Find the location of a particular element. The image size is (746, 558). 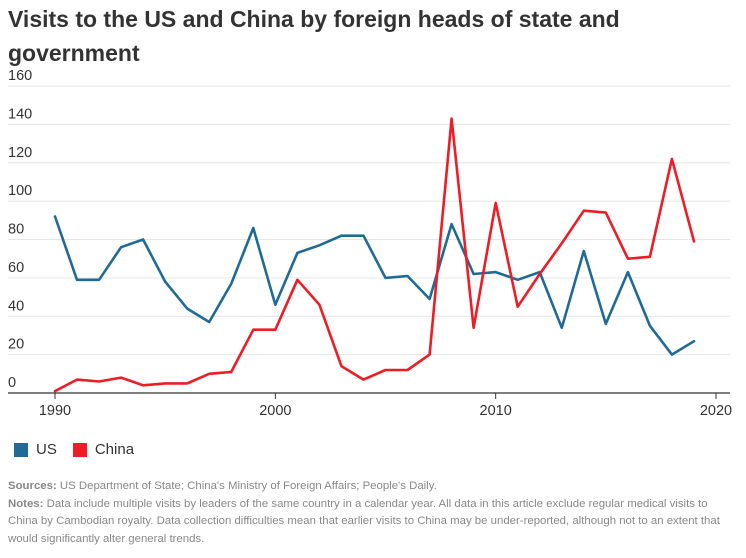

sources-label: Sources: is located at coordinates (32, 486).